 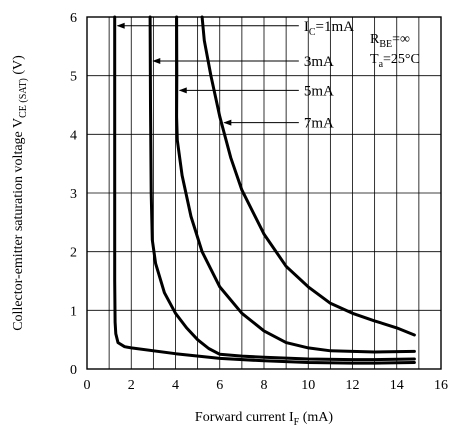 What do you see at coordinates (73, 370) in the screenshot?
I see `y-tick-label: 0` at bounding box center [73, 370].